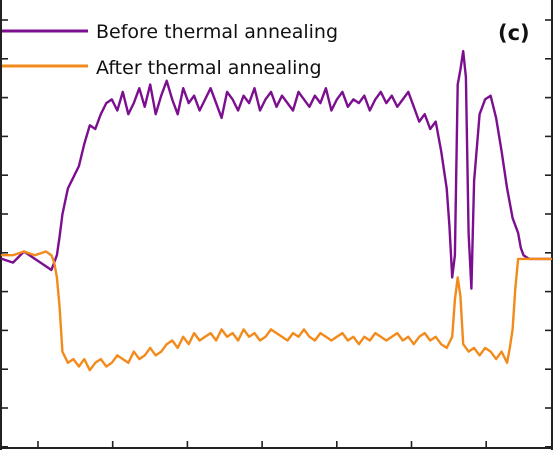  Describe the element at coordinates (217, 32) in the screenshot. I see `legend-label-before: Before thermal annealing` at that location.